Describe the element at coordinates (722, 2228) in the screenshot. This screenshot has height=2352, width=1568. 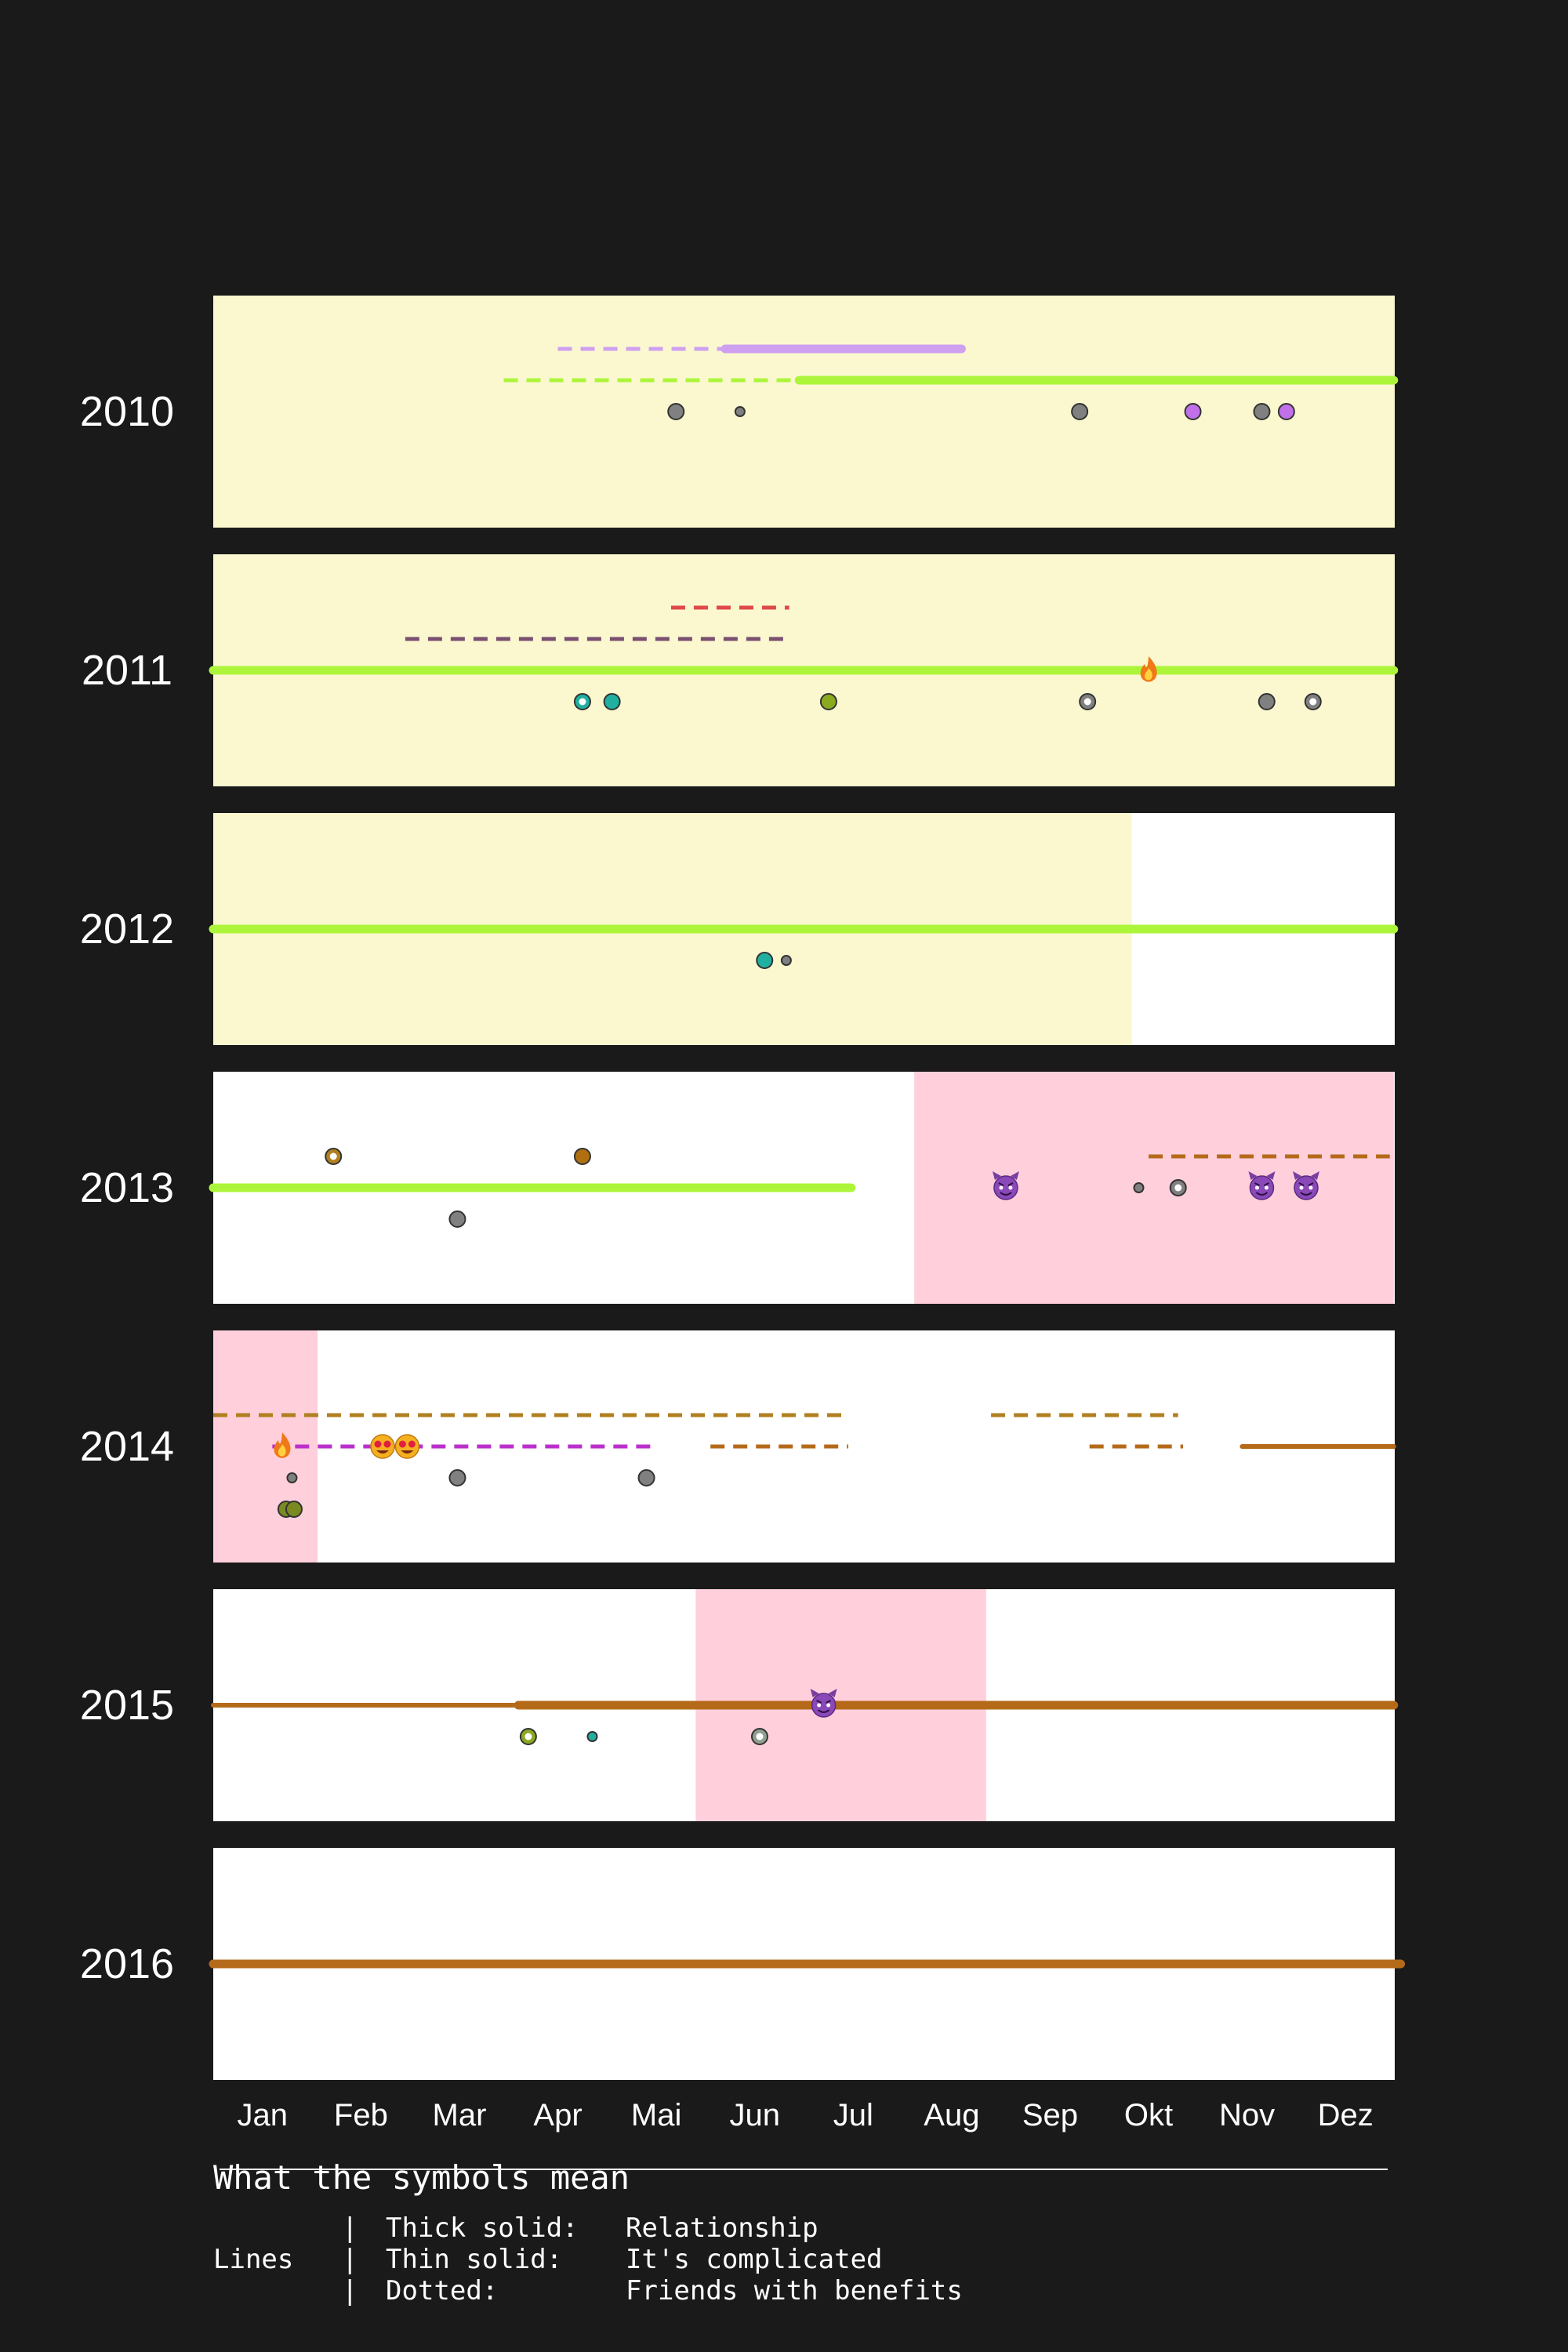
I see `legend-line-meaning: Relationship` at that location.